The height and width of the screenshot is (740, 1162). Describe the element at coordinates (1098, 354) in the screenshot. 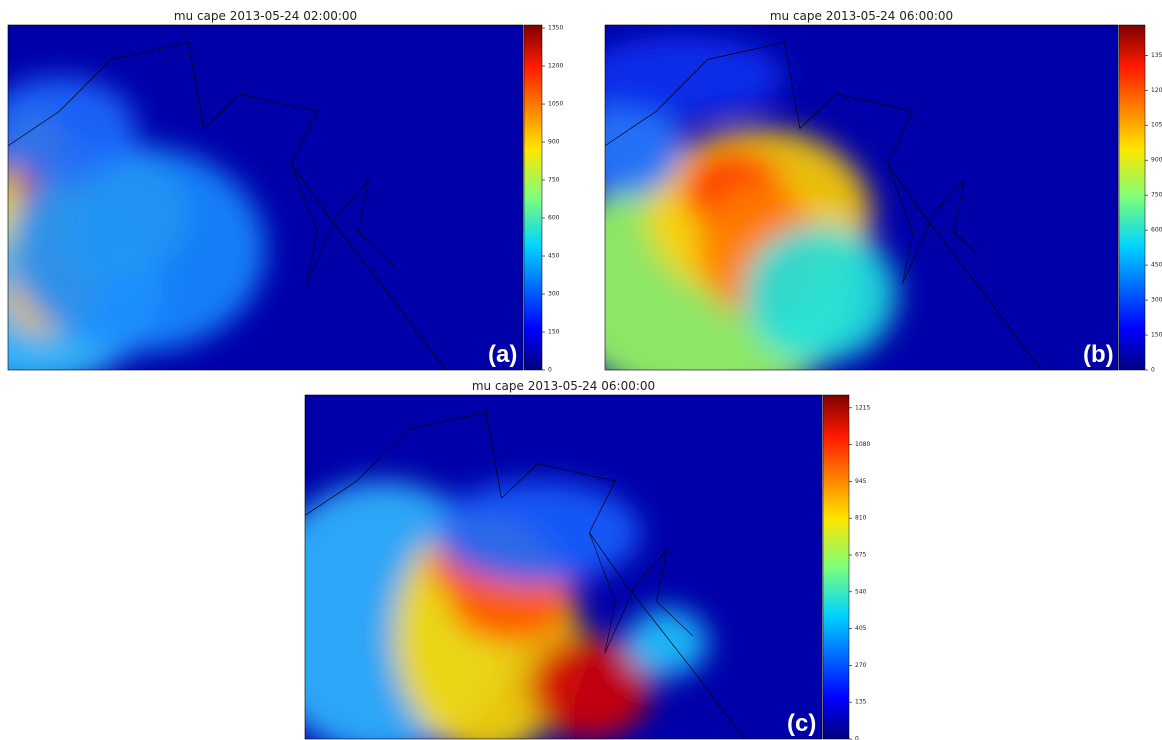

I see `panel-label: (b)` at that location.